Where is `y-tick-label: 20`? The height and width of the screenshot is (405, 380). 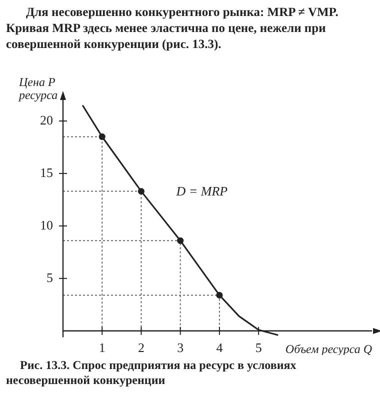 y-tick-label: 20 is located at coordinates (46, 120).